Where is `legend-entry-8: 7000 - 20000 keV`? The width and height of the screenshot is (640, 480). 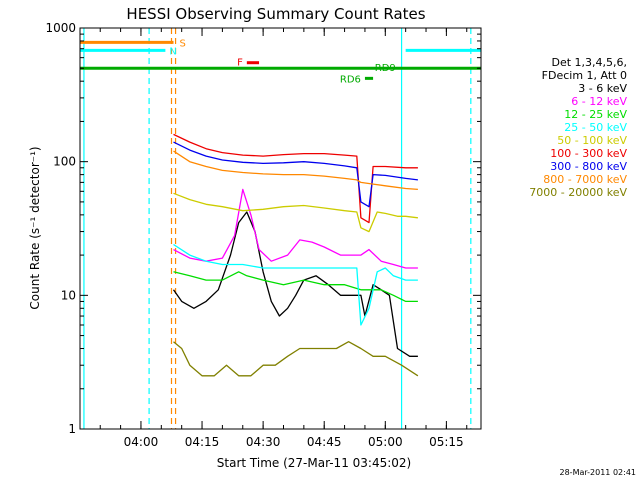 legend-entry-8: 7000 - 20000 keV is located at coordinates (578, 192).